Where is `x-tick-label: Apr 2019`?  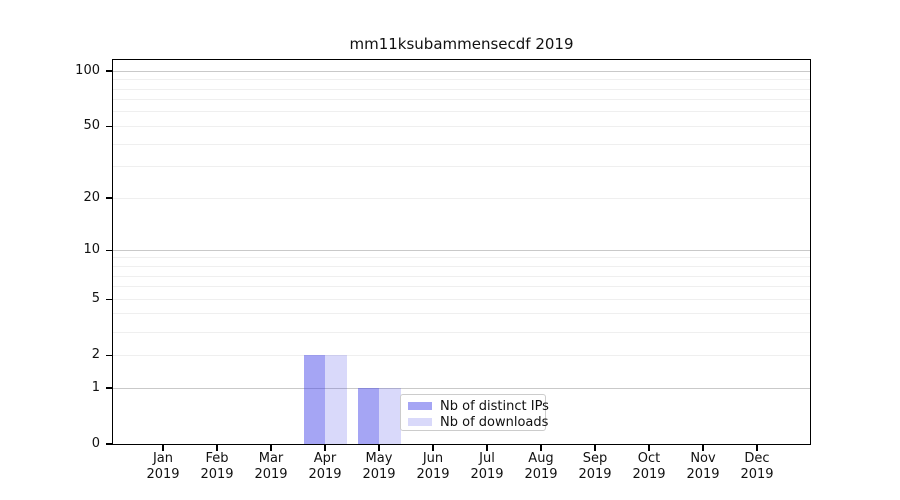
x-tick-label: Apr 2019 is located at coordinates (325, 467).